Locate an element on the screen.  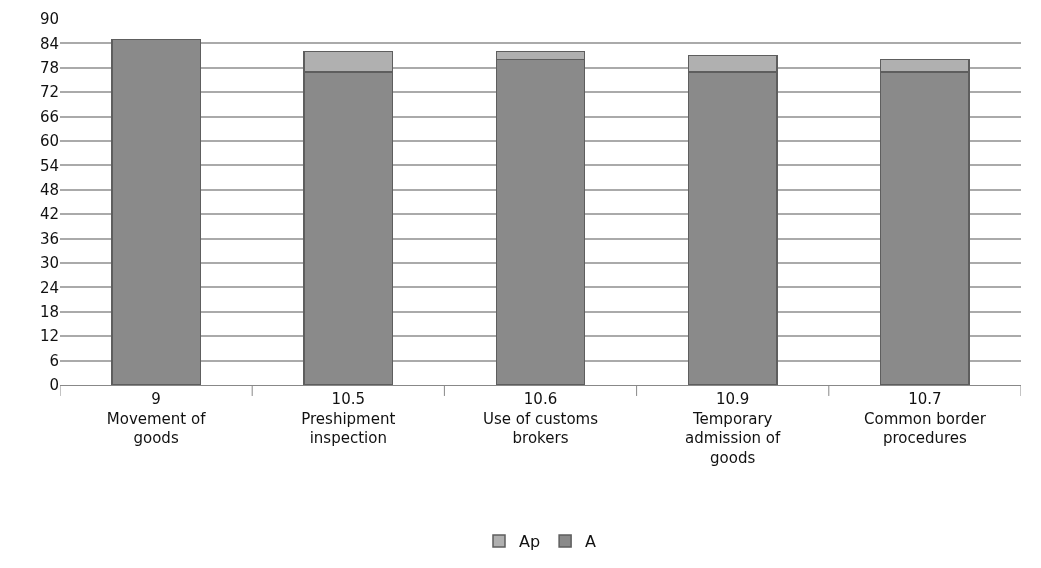
x-tick-label: 10.7 Common border procedures is located at coordinates (925, 418).